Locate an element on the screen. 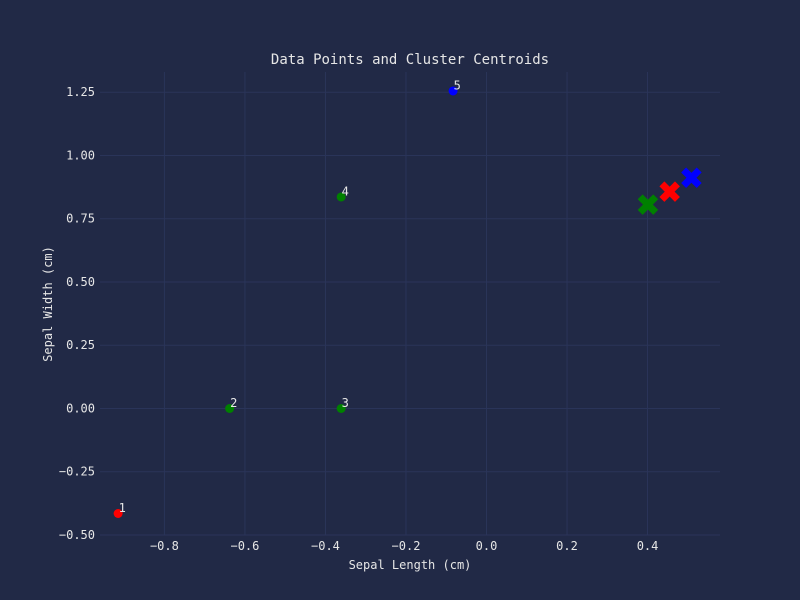  y-tick-label: −0.25 is located at coordinates (77, 472).